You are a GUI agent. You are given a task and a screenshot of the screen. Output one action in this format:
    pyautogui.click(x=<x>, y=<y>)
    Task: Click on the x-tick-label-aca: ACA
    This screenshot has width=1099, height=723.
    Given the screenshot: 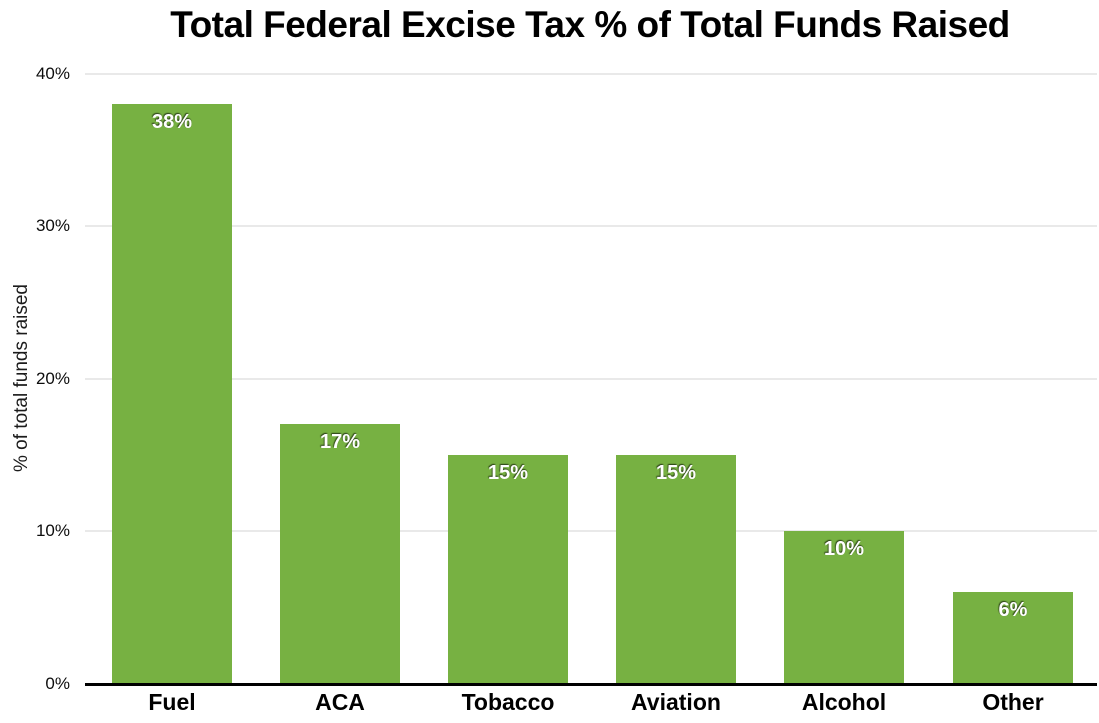 What is the action you would take?
    pyautogui.click(x=340, y=702)
    